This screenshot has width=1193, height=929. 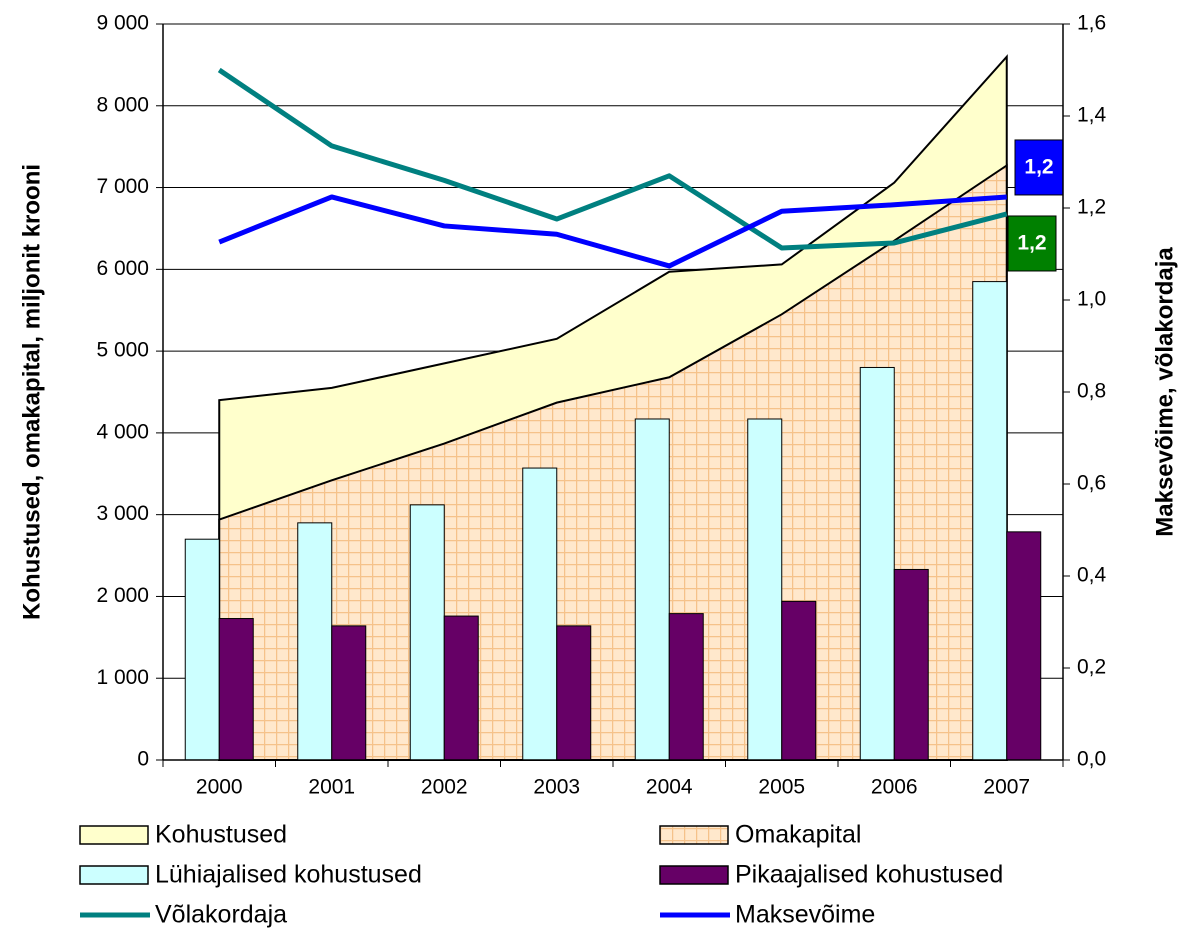 What do you see at coordinates (122, 677) in the screenshot?
I see `y-tick-label: 1 000` at bounding box center [122, 677].